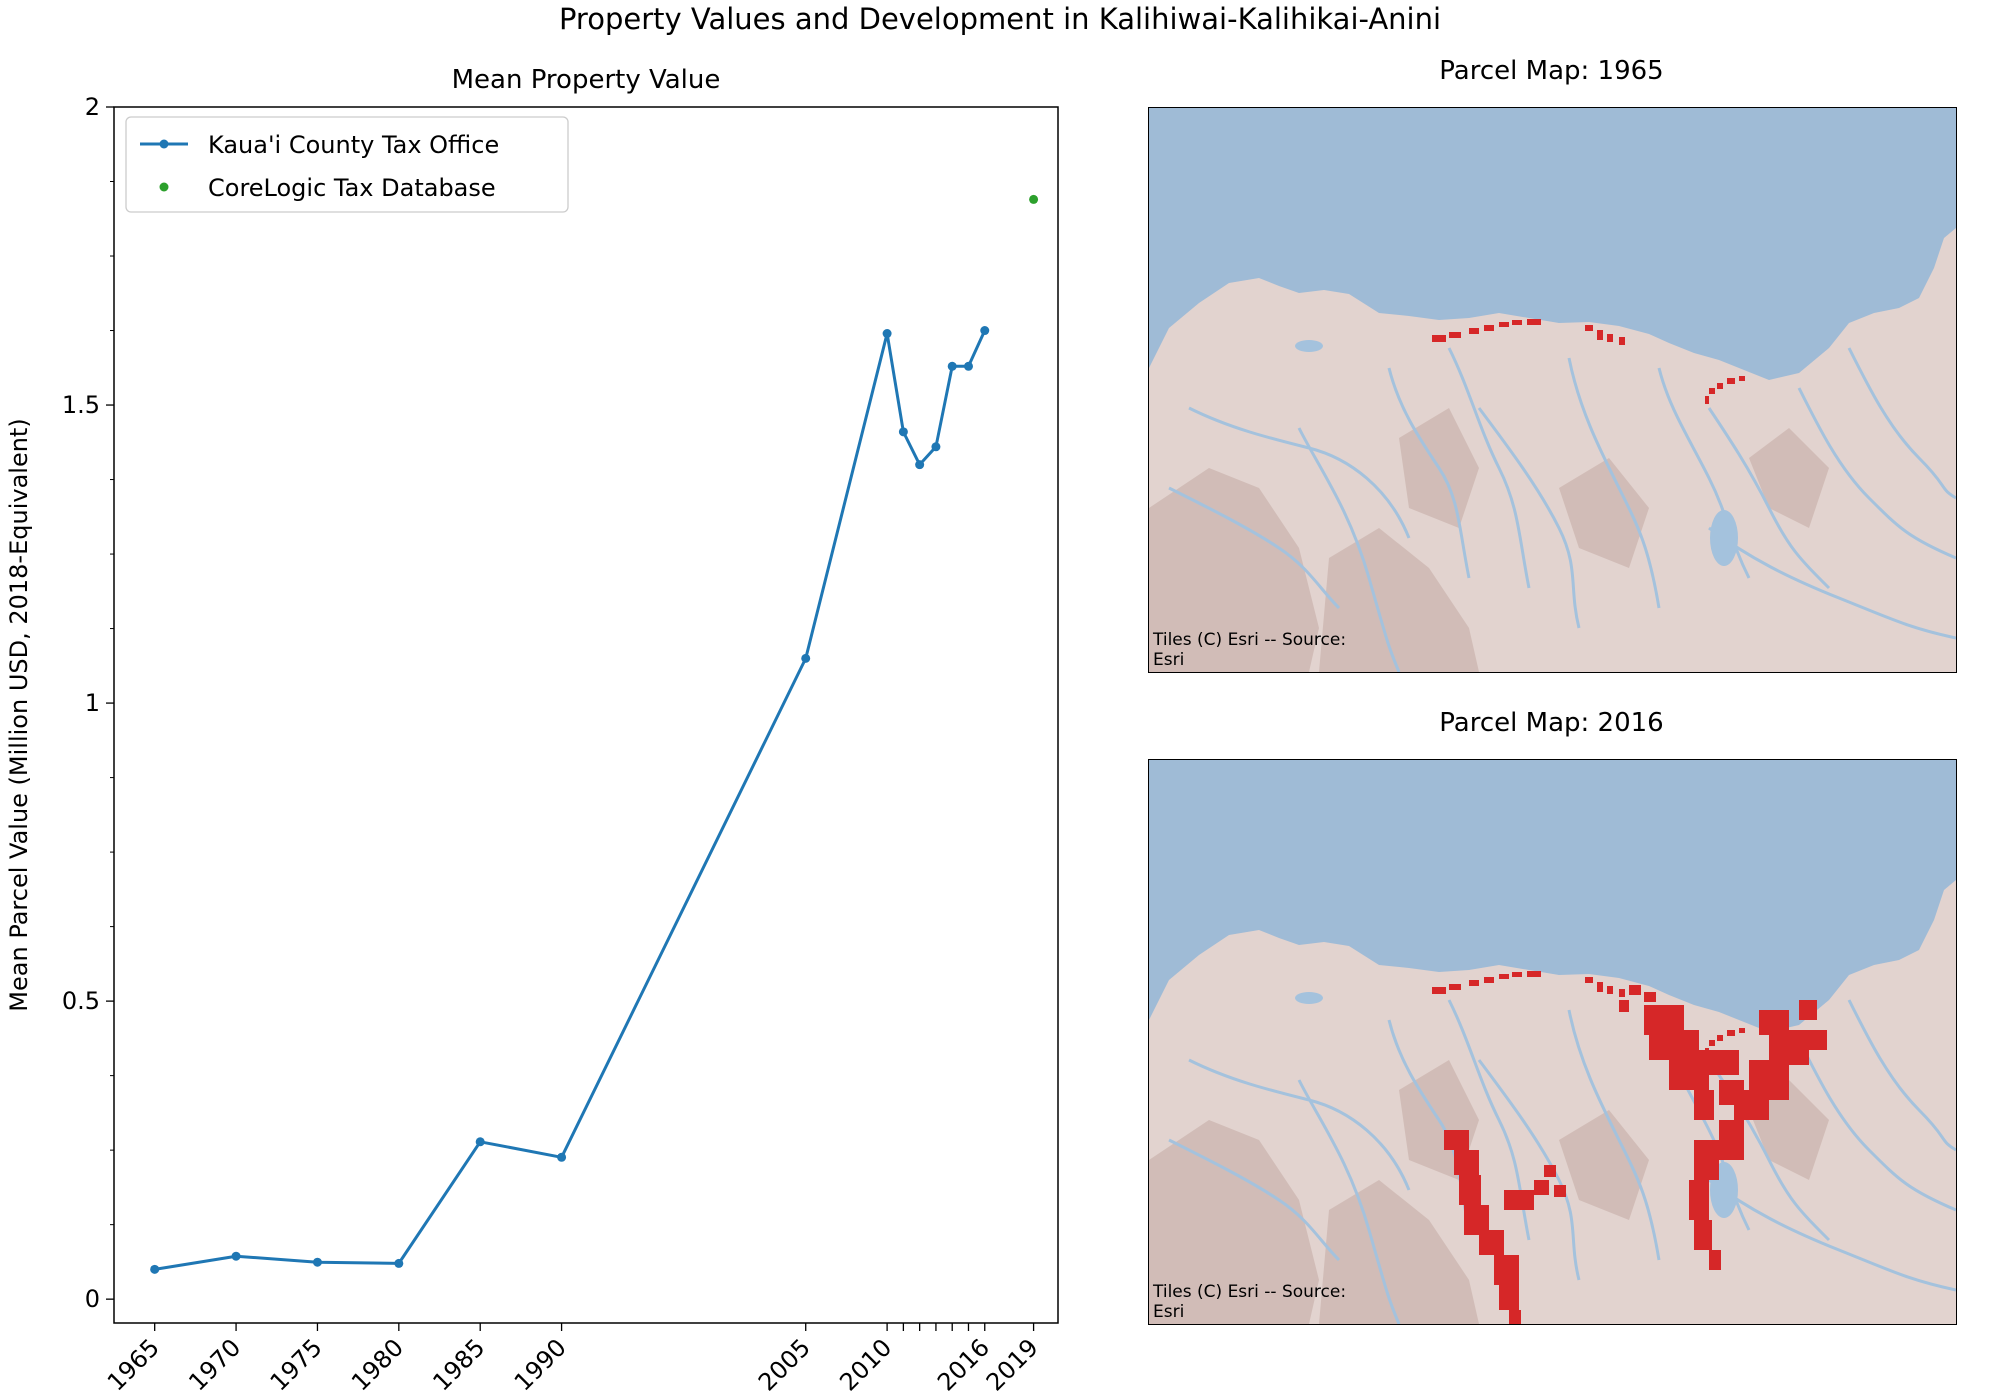 This screenshot has height=1400, width=2000. What do you see at coordinates (1012, 1364) in the screenshot?
I see `x-tick-label: 2019` at bounding box center [1012, 1364].